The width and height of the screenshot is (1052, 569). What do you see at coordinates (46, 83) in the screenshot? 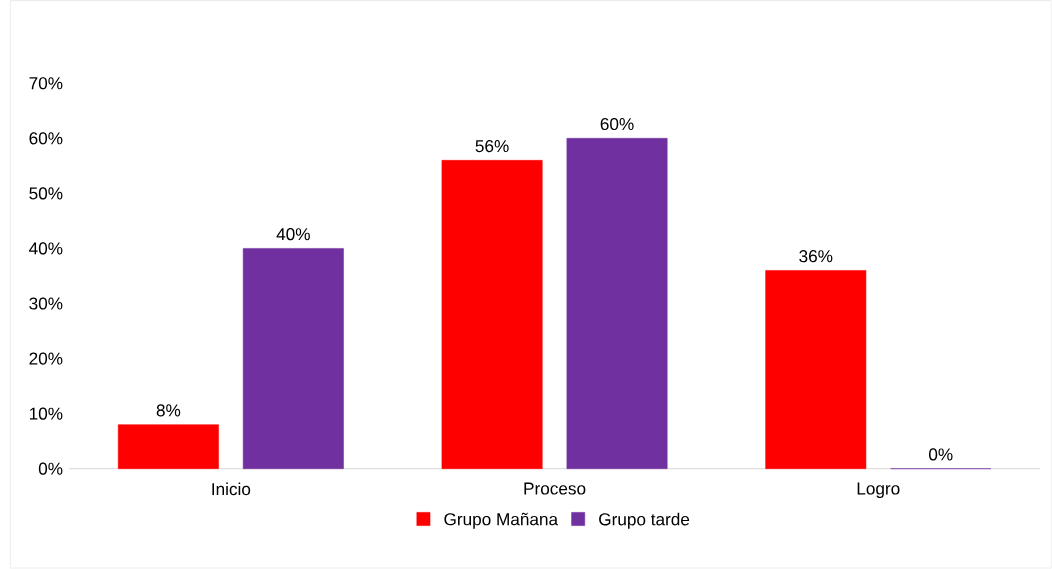
I see `y-tick-label: 70%` at bounding box center [46, 83].